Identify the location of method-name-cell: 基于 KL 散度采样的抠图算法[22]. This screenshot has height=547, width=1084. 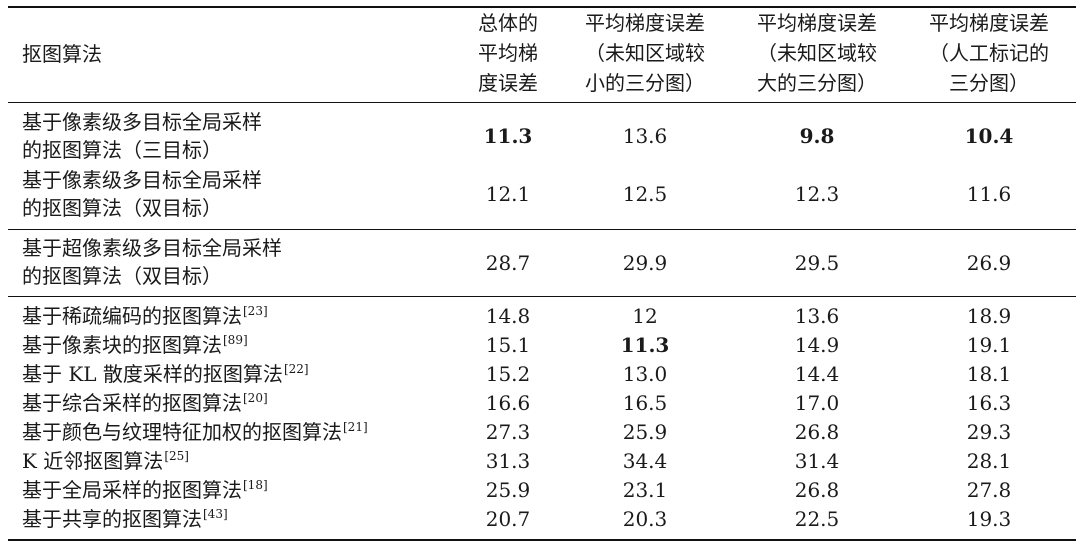
(165, 374).